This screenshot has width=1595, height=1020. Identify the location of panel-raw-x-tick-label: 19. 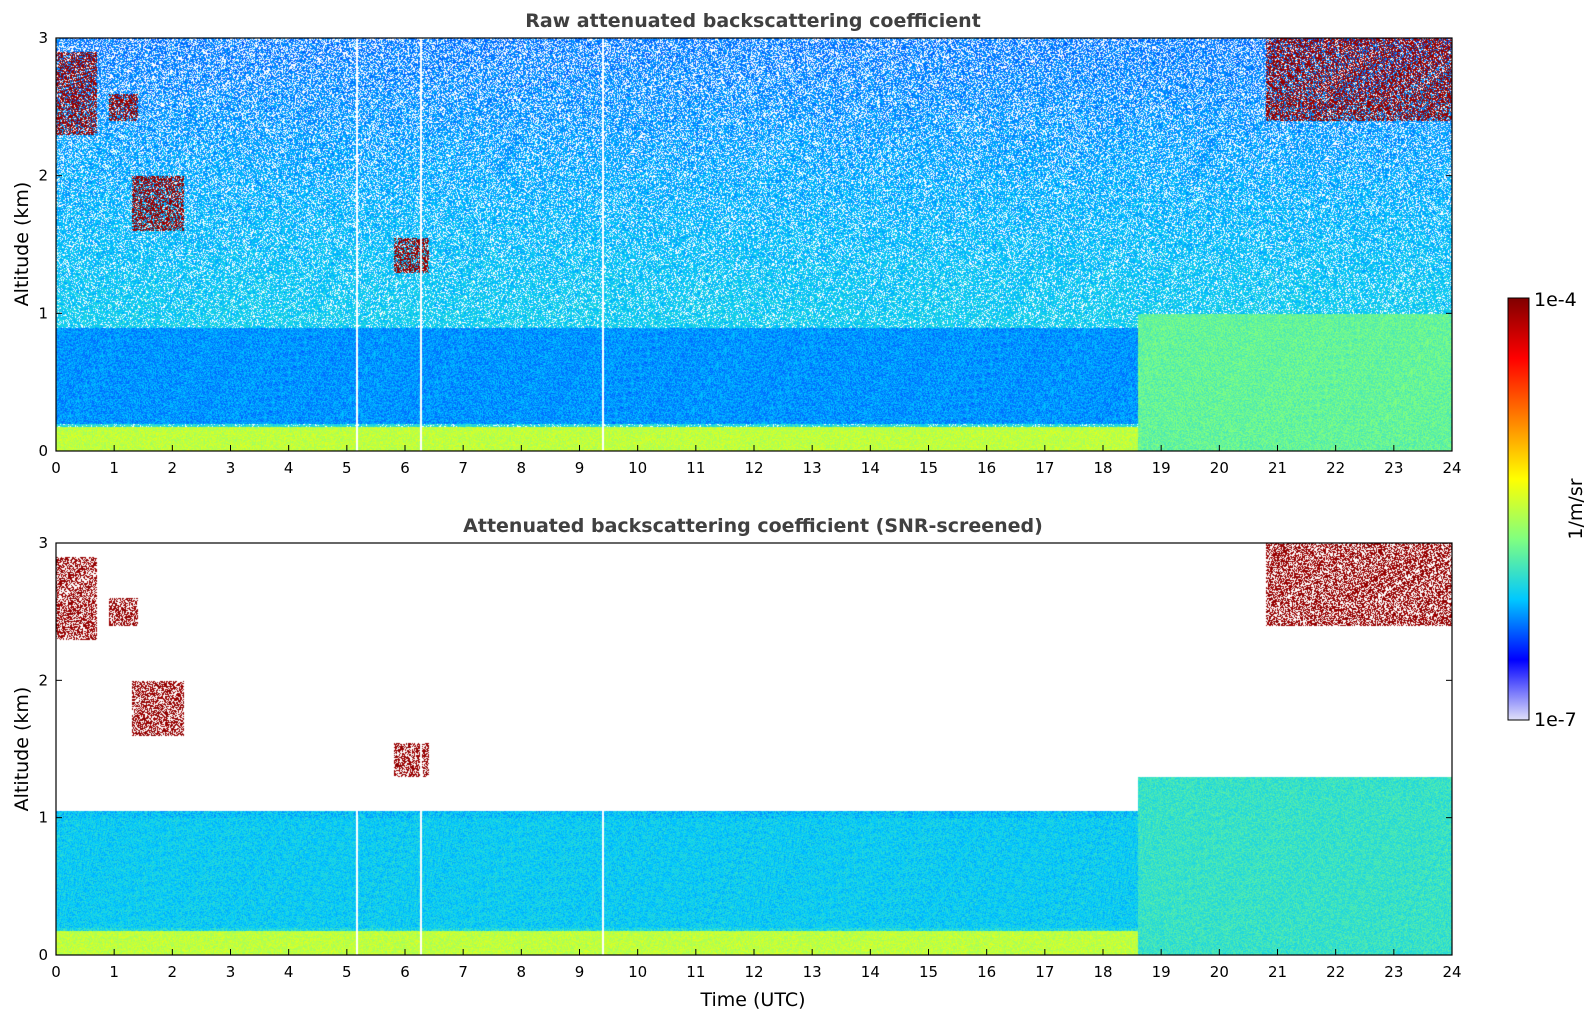
(1161, 468).